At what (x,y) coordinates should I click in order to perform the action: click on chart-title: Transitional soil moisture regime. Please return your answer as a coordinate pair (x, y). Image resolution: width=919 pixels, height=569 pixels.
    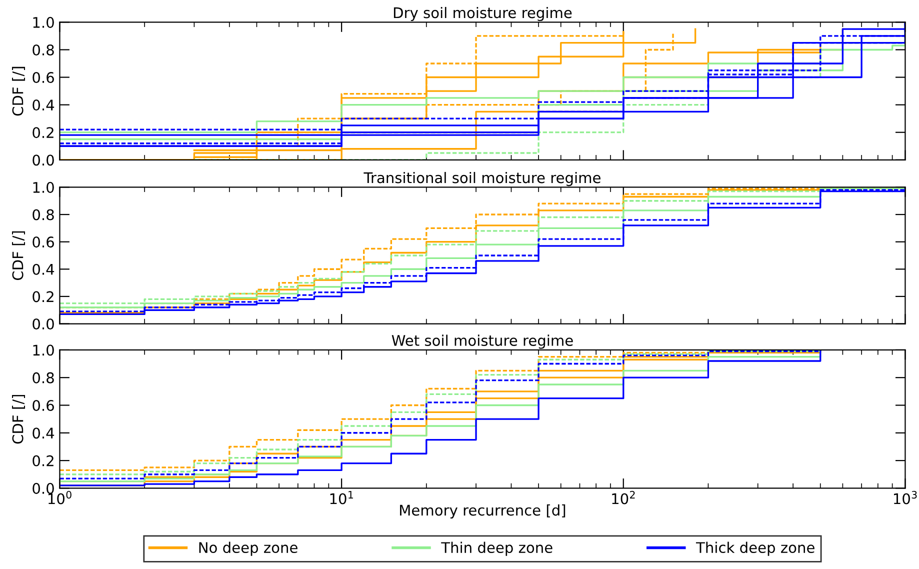
    Looking at the image, I should click on (482, 179).